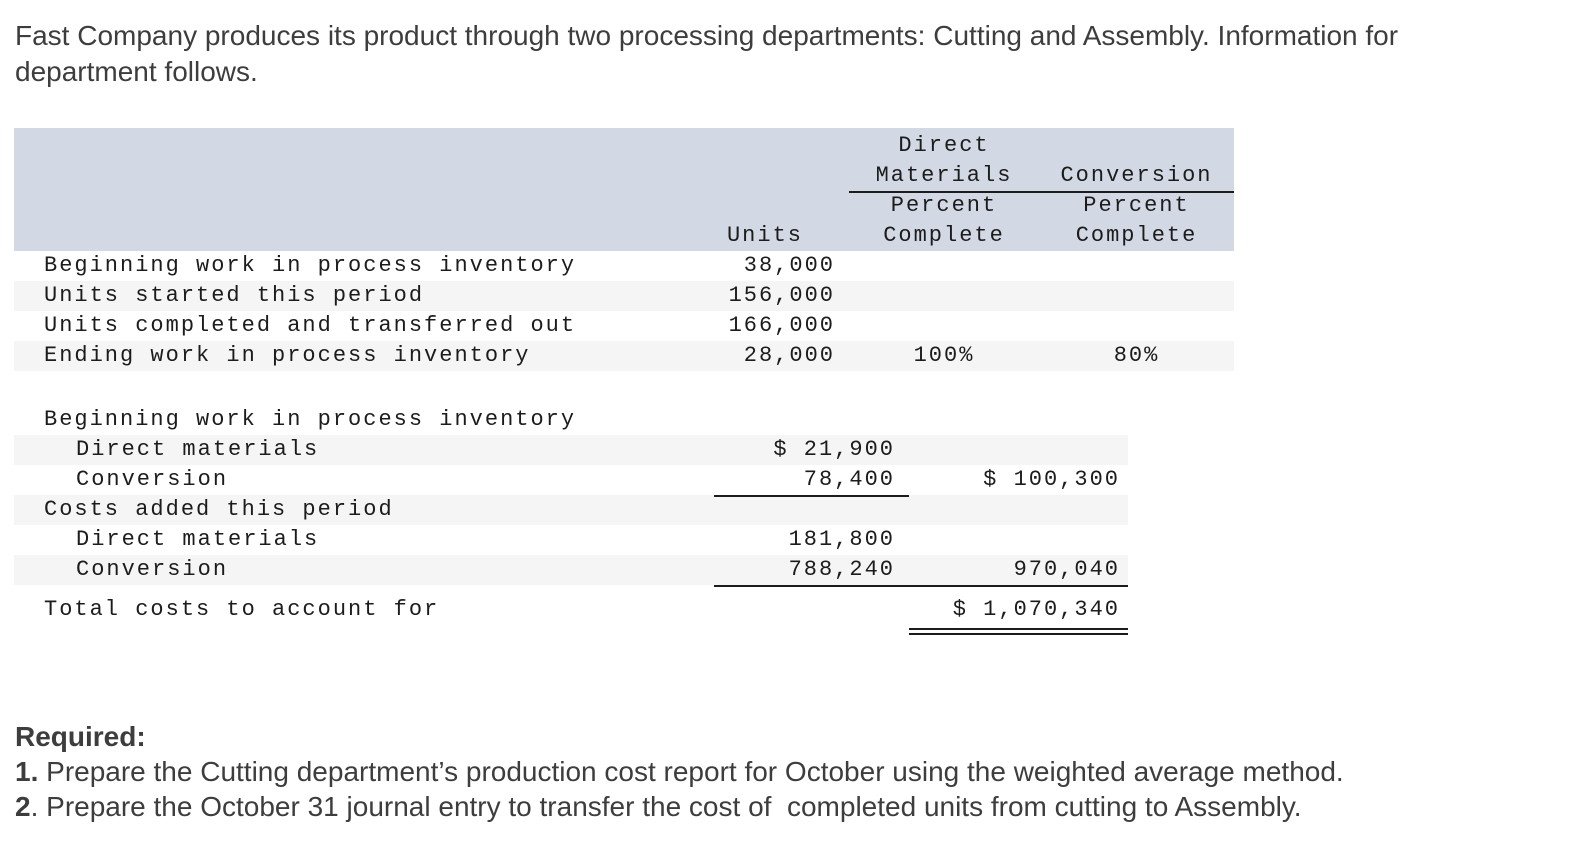  I want to click on header-row-4: Units Complete Complete, so click(624, 236).